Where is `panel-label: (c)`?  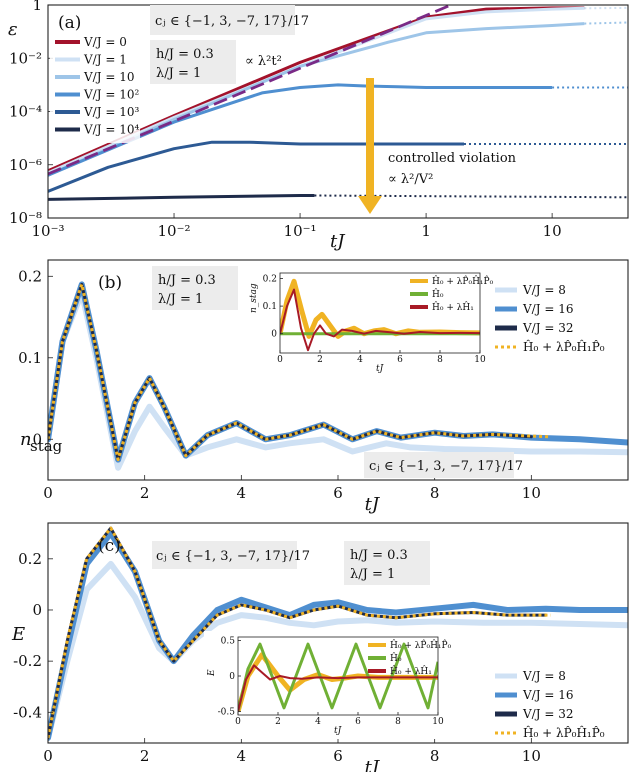 panel-label: (c) is located at coordinates (109, 546).